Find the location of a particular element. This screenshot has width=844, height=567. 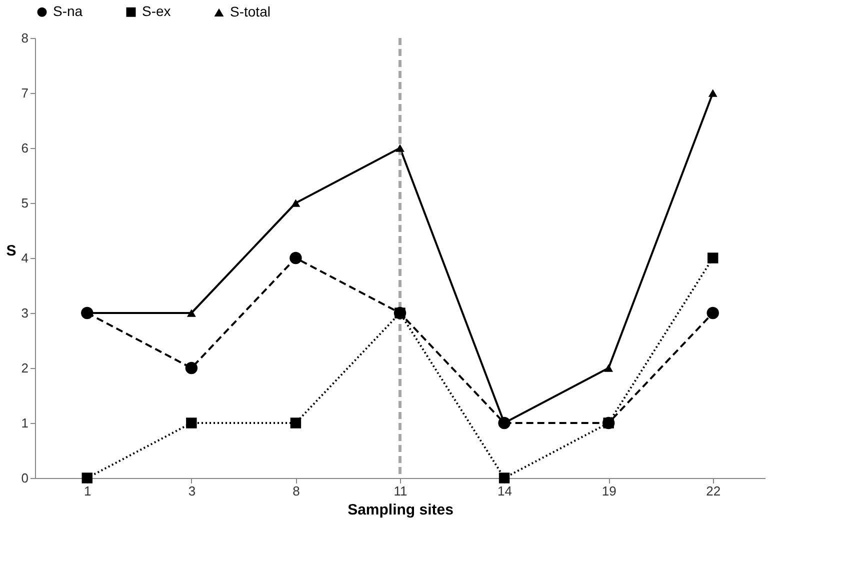

y-tick-label: 6 is located at coordinates (24, 148).